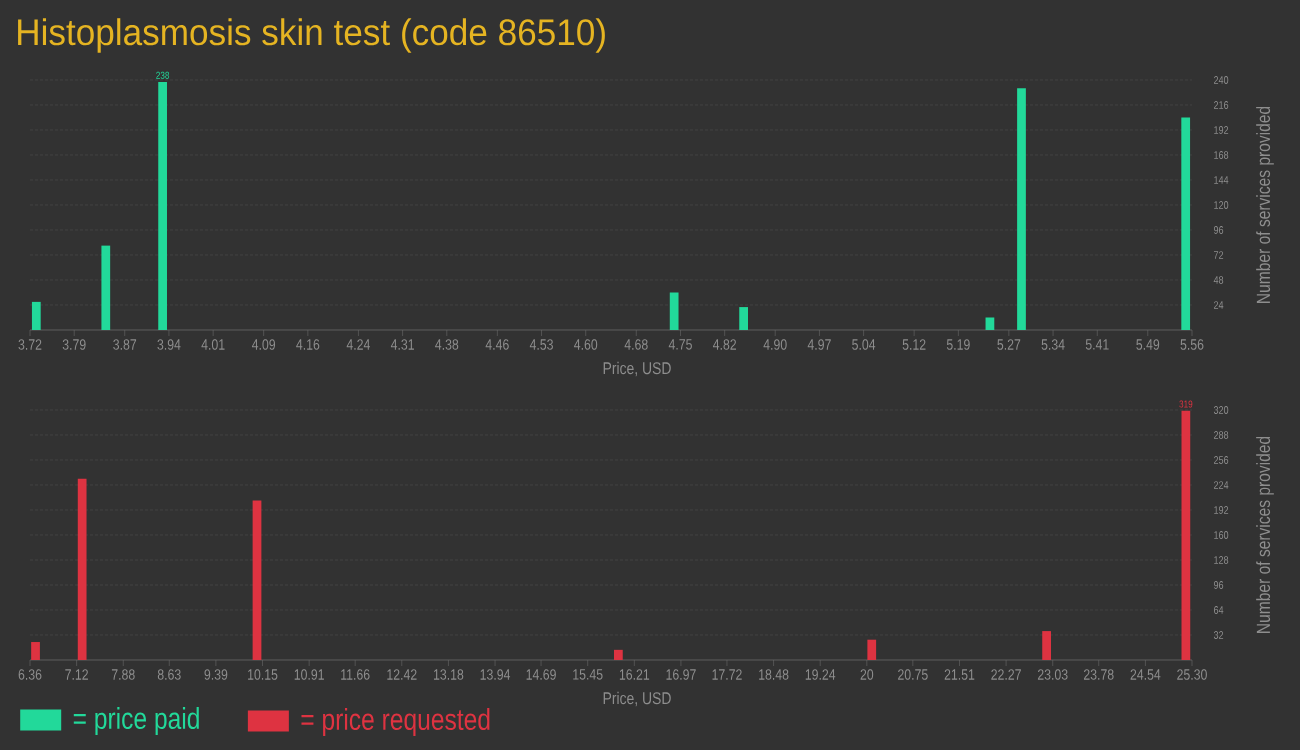 The height and width of the screenshot is (750, 1300). Describe the element at coordinates (402, 344) in the screenshot. I see `x-tick-label: 4.31` at that location.